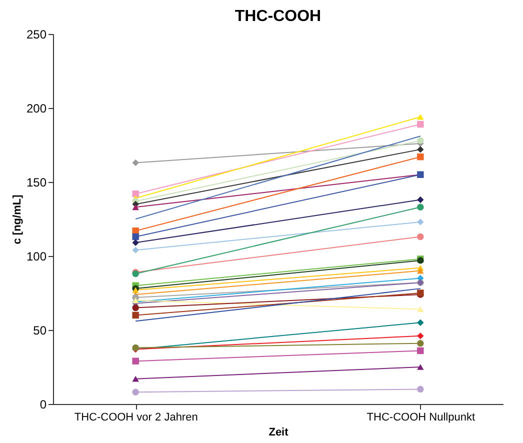 Image resolution: width=523 pixels, height=443 pixels. I want to click on y-tick-label: 100, so click(36, 257).